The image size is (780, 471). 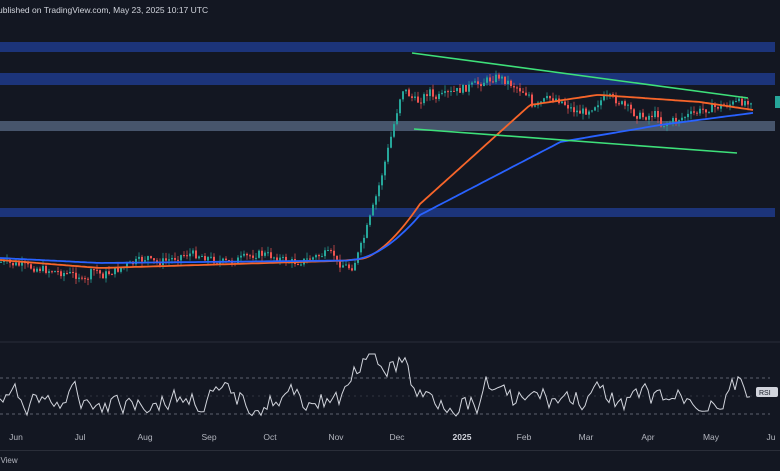 What do you see at coordinates (575, 141) in the screenshot?
I see `lower-trendline` at bounding box center [575, 141].